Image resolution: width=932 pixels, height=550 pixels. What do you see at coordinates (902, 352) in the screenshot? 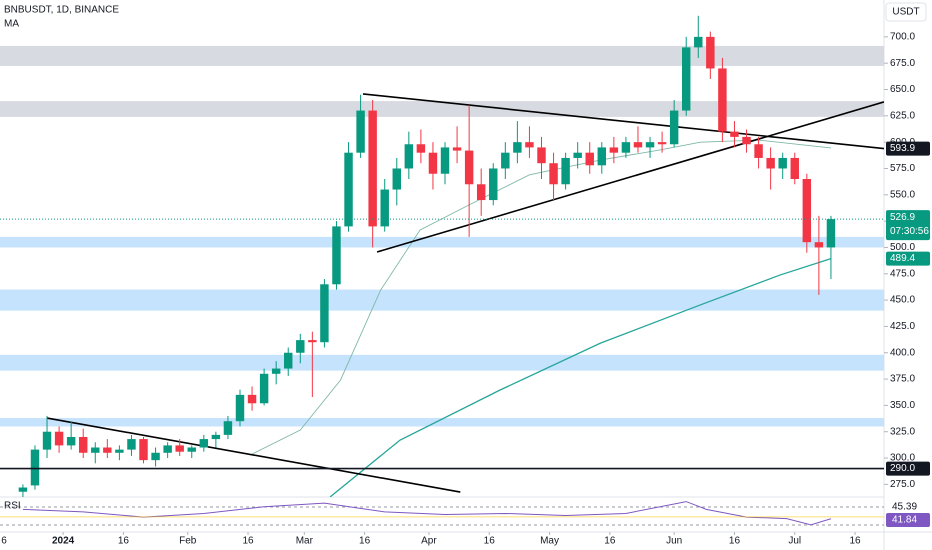
I see `y-tick-label: 400.0` at bounding box center [902, 352].